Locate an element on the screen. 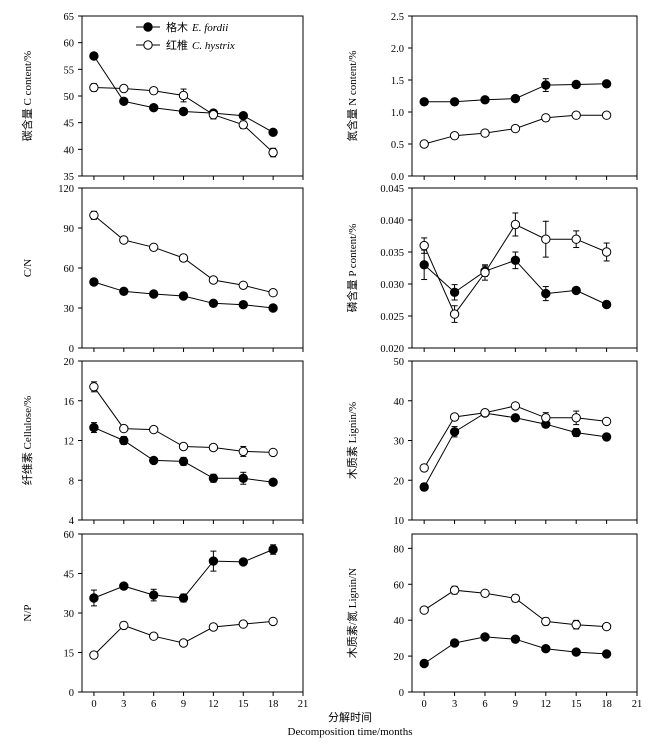 The width and height of the screenshot is (657, 746). x-axis-title-zh: 分解时间 is located at coordinates (350, 717).